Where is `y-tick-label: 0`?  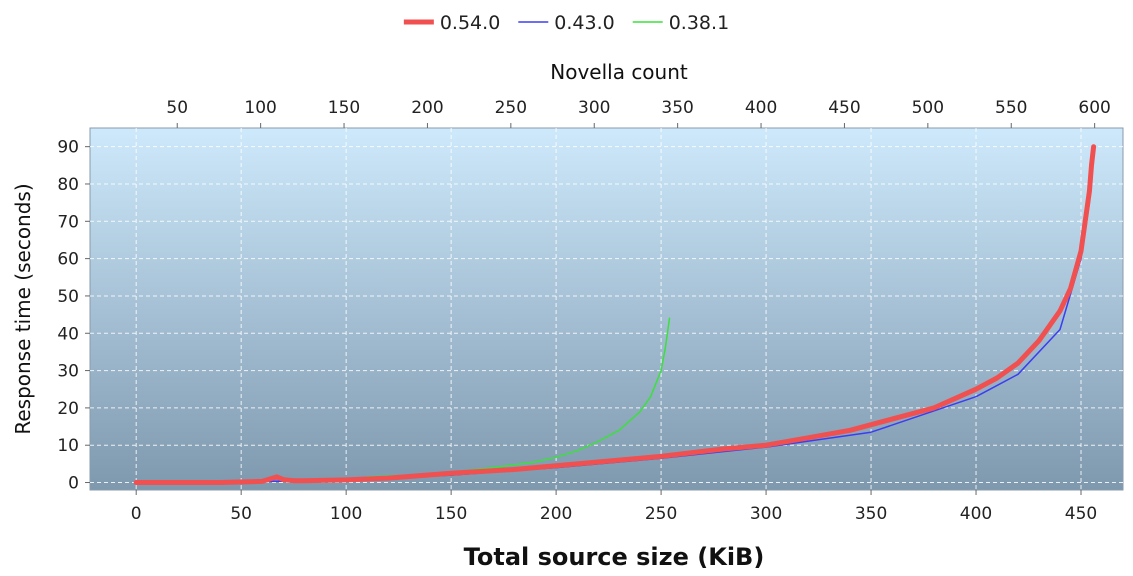
y-tick-label: 0 is located at coordinates (73, 484).